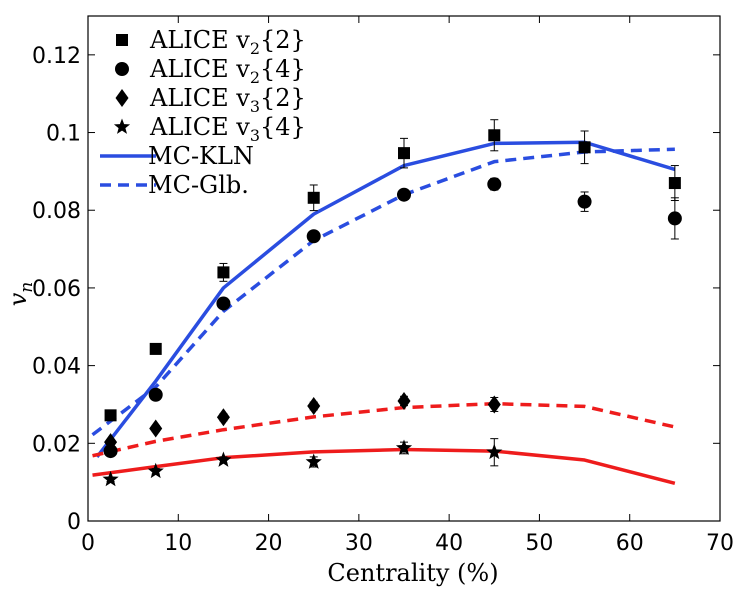 The image size is (747, 590). Describe the element at coordinates (122, 126) in the screenshot. I see `legend-marker-star` at that location.